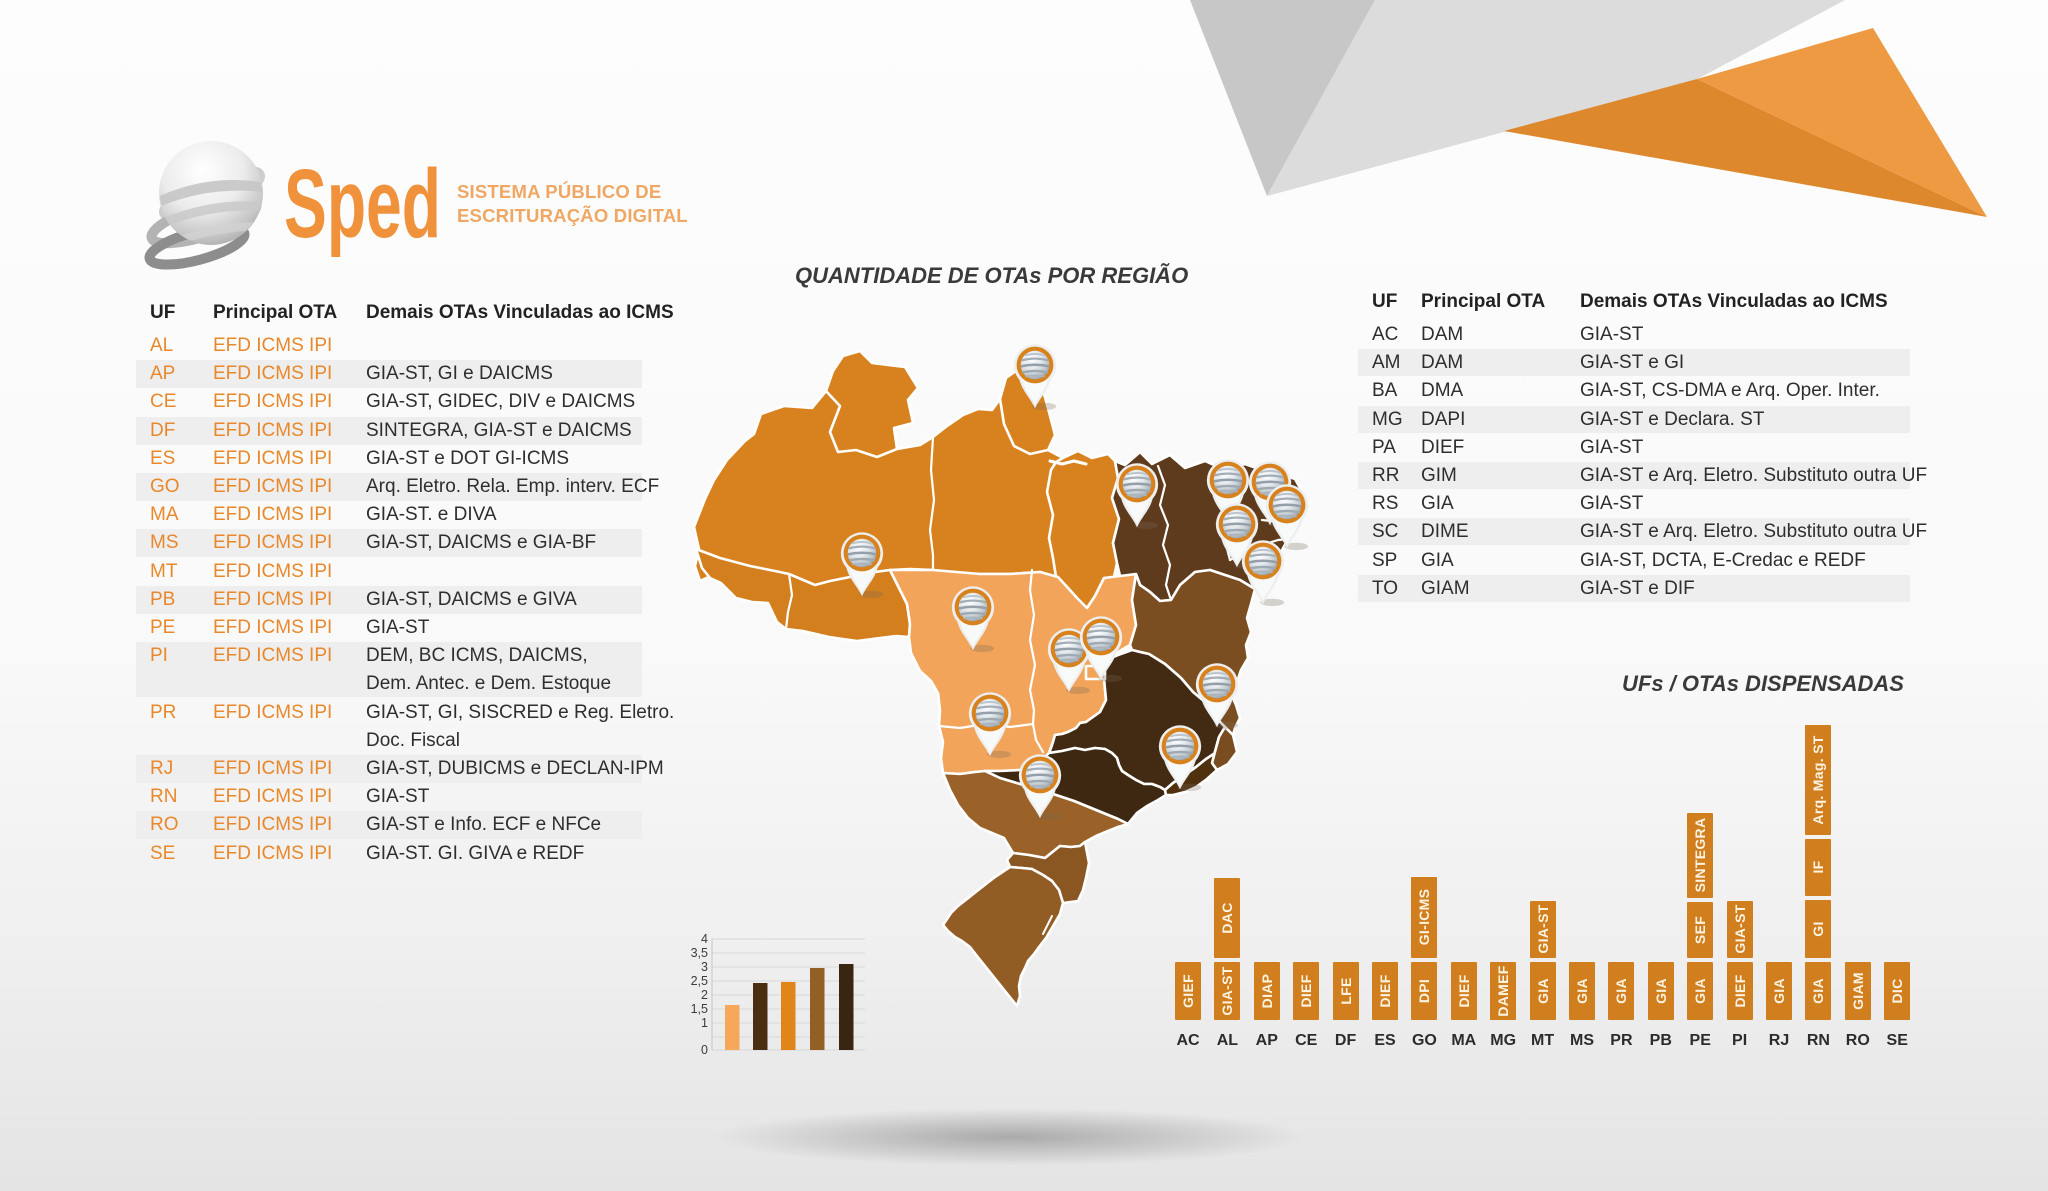 This screenshot has width=2048, height=1191. I want to click on svg-text: 0, so click(704, 1050).